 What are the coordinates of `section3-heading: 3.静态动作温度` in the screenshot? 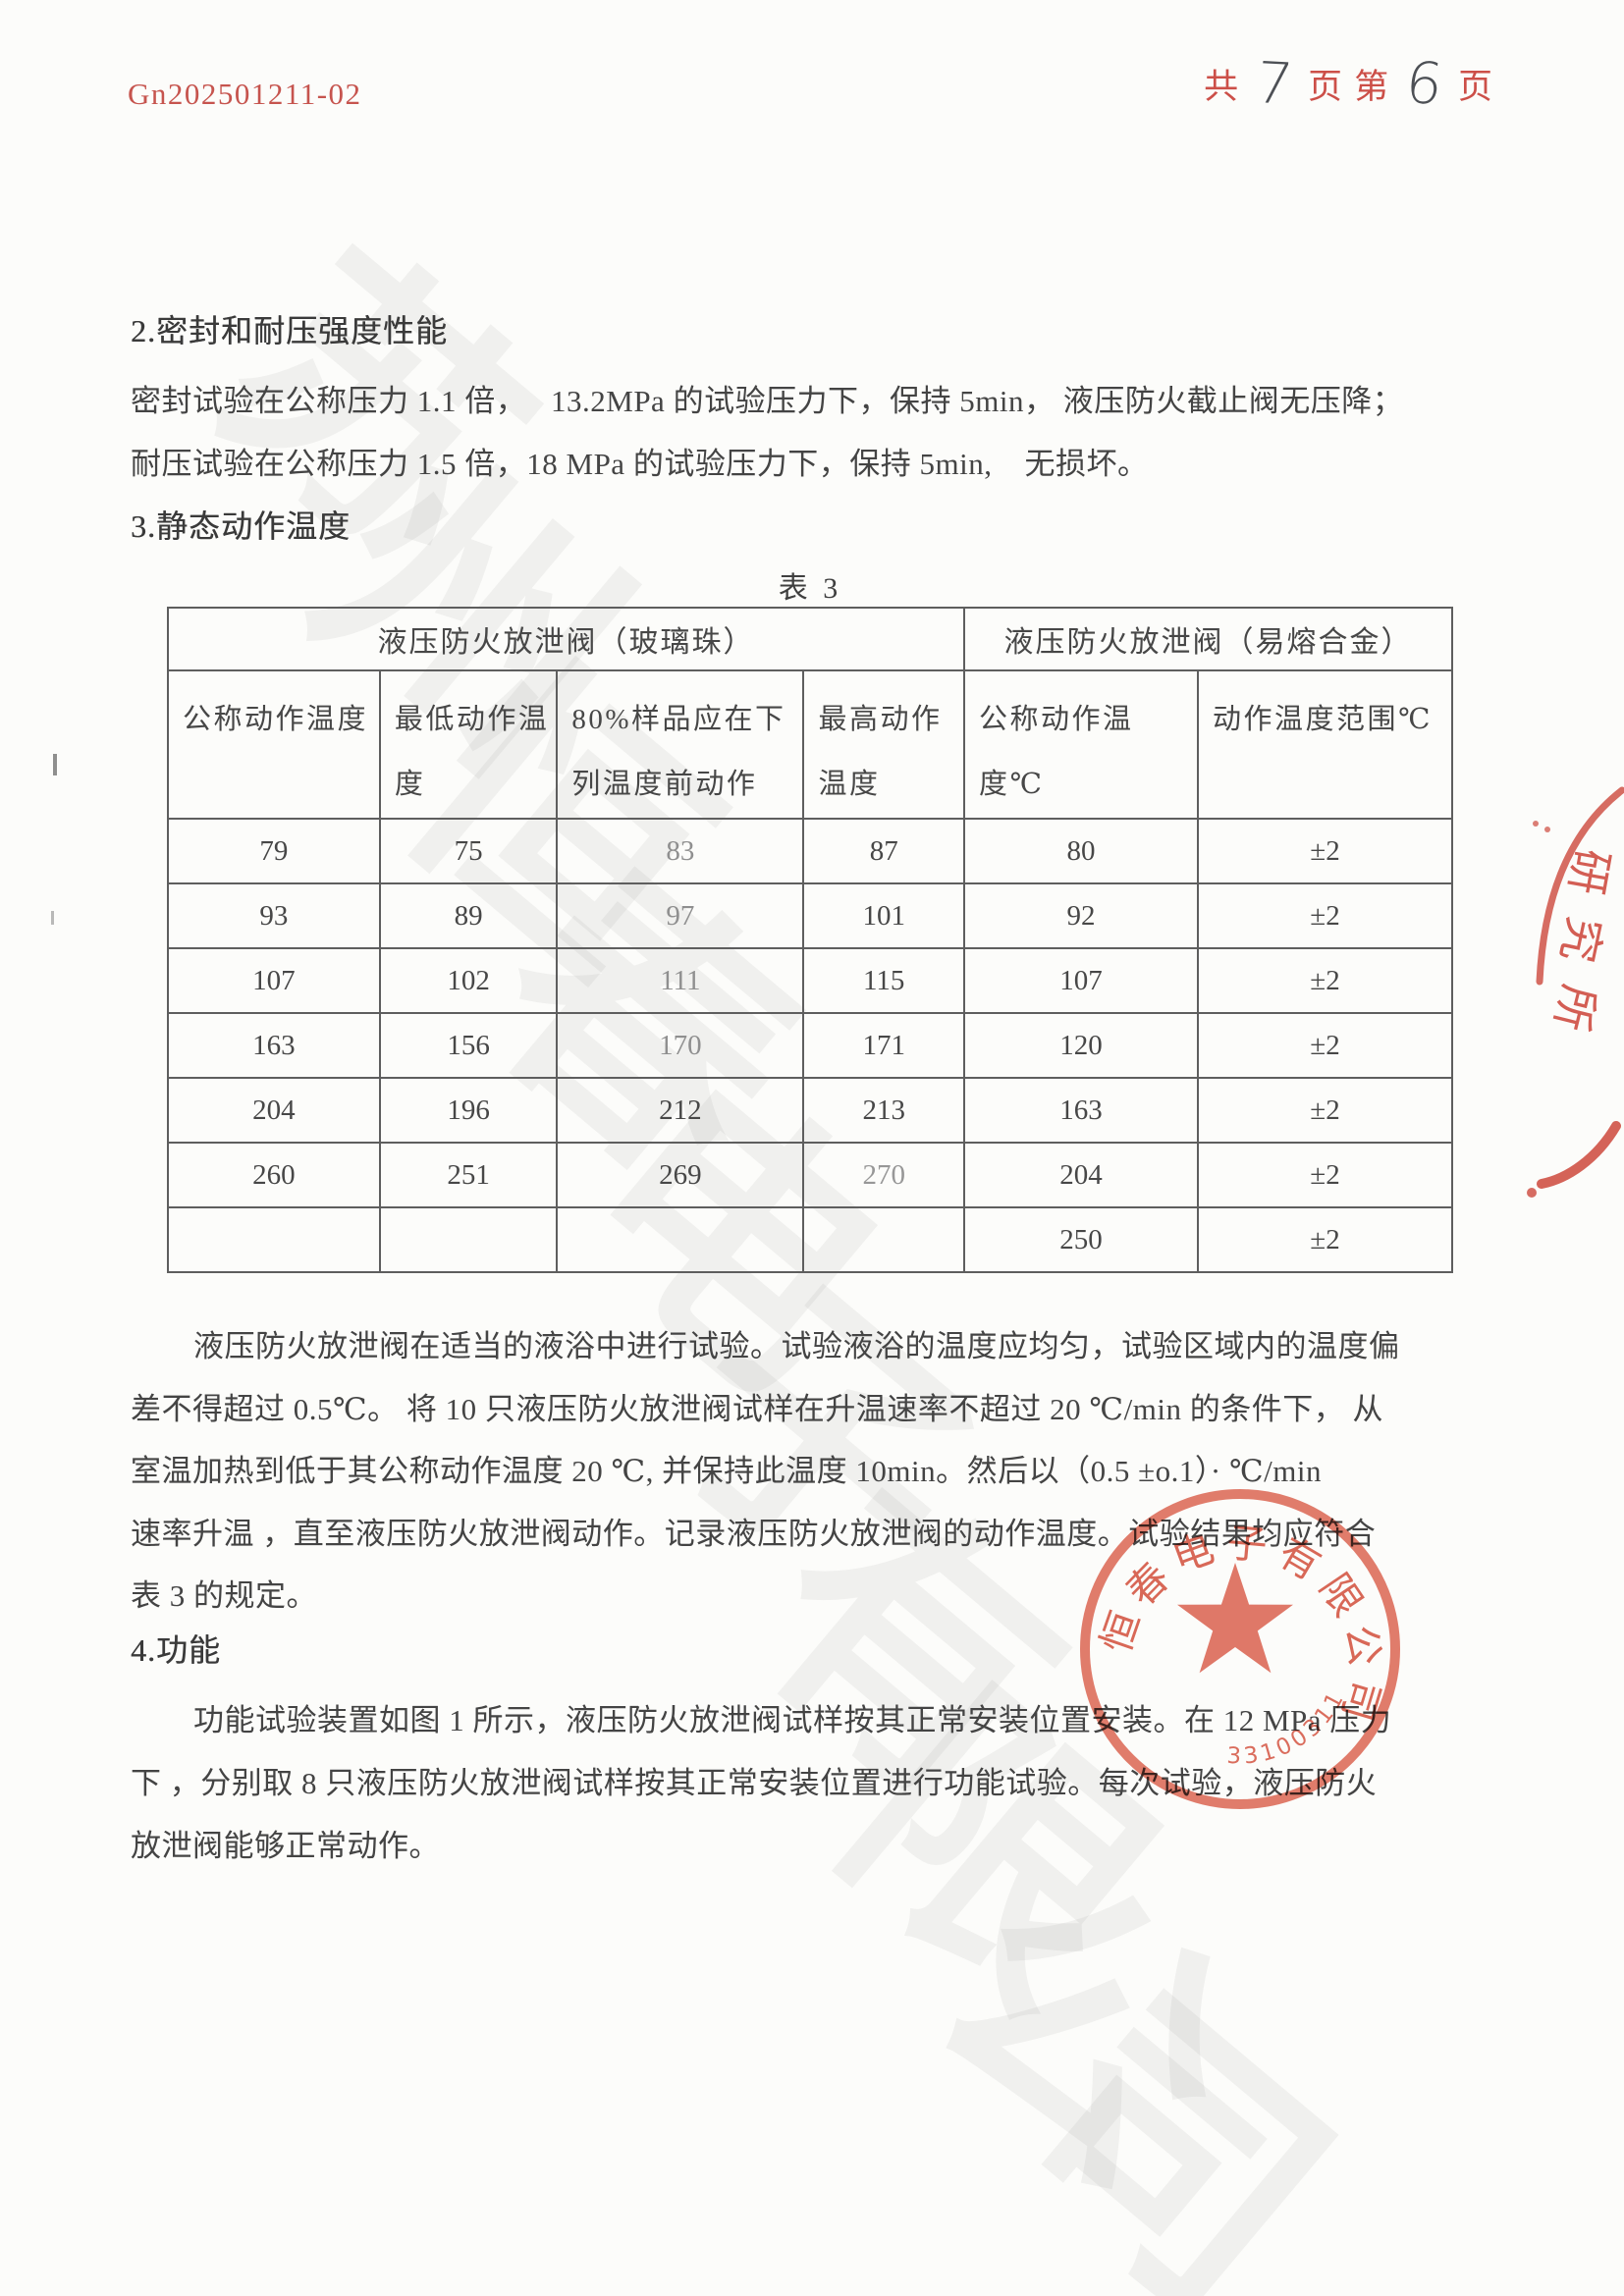 It's located at (241, 526).